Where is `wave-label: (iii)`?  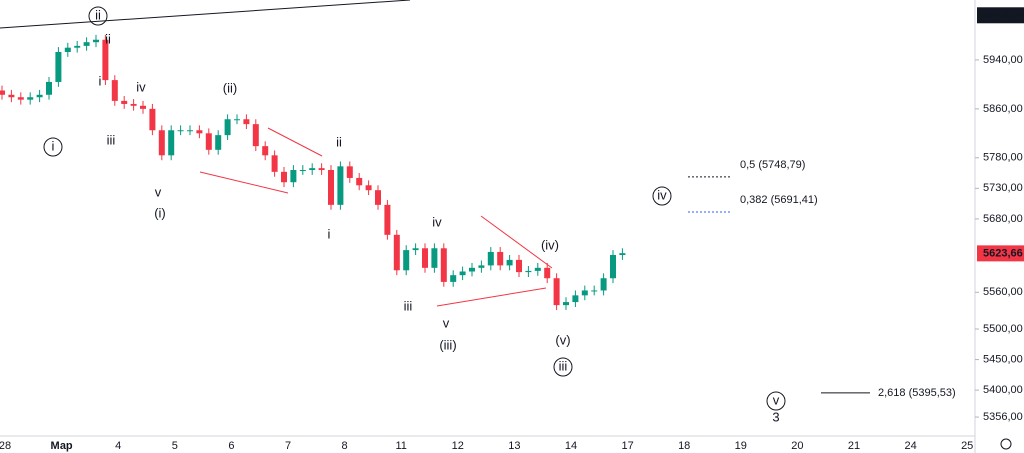 wave-label: (iii) is located at coordinates (447, 344).